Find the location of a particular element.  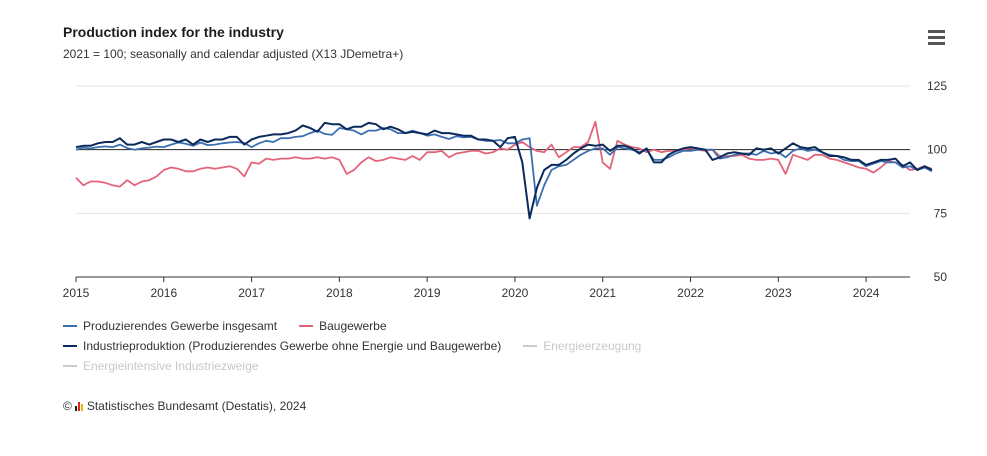

legend-swatch-bau is located at coordinates (306, 326).